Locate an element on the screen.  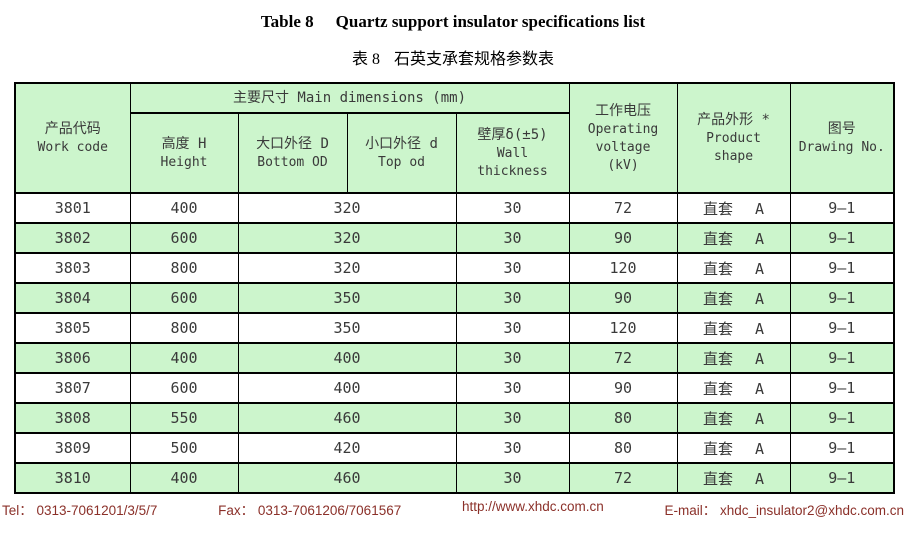
header-work-code: 产品代码 Work code is located at coordinates (72, 138).